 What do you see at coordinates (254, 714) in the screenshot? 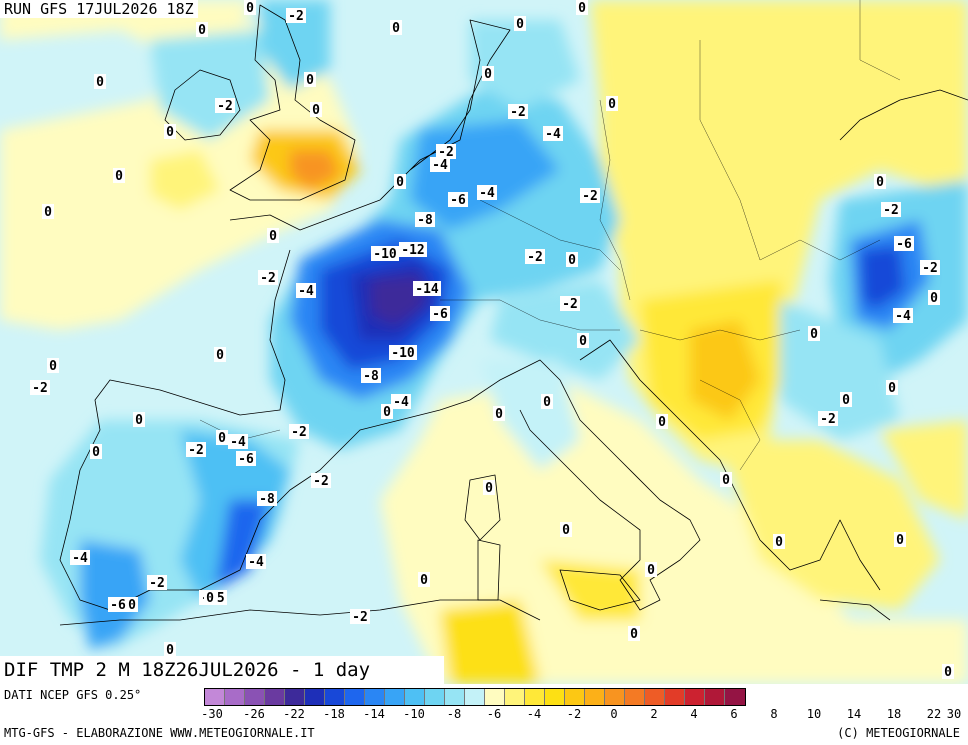
I see `legend-tick: -26` at bounding box center [254, 714].